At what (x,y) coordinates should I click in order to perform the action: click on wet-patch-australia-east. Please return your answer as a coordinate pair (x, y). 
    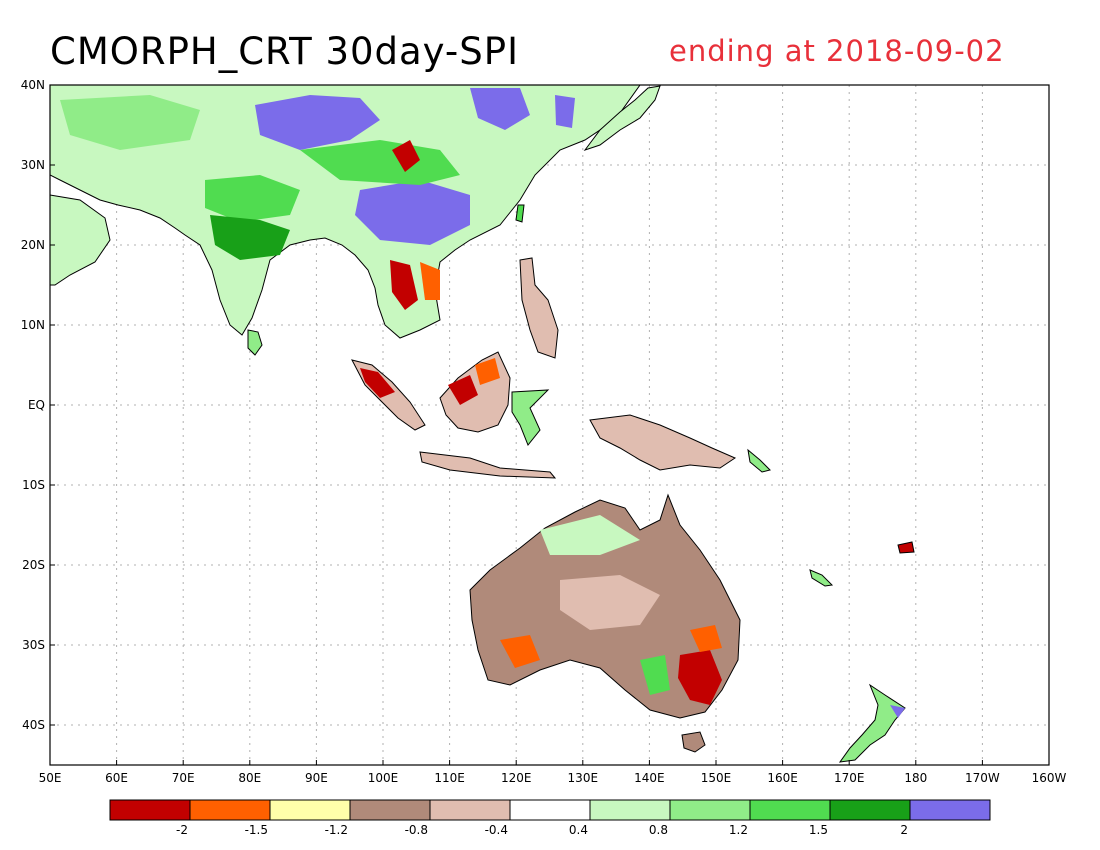
    Looking at the image, I should click on (655, 675).